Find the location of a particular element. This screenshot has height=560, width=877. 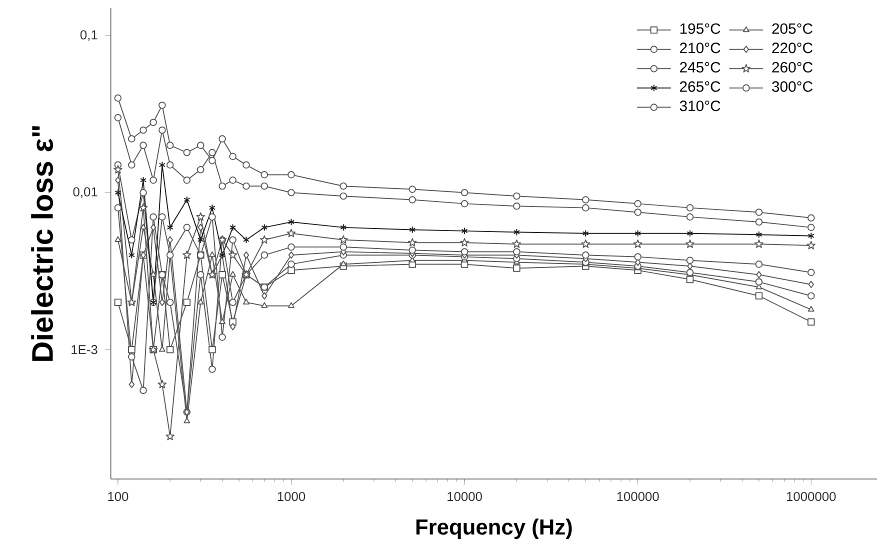

legend-label: 195°C is located at coordinates (700, 28).